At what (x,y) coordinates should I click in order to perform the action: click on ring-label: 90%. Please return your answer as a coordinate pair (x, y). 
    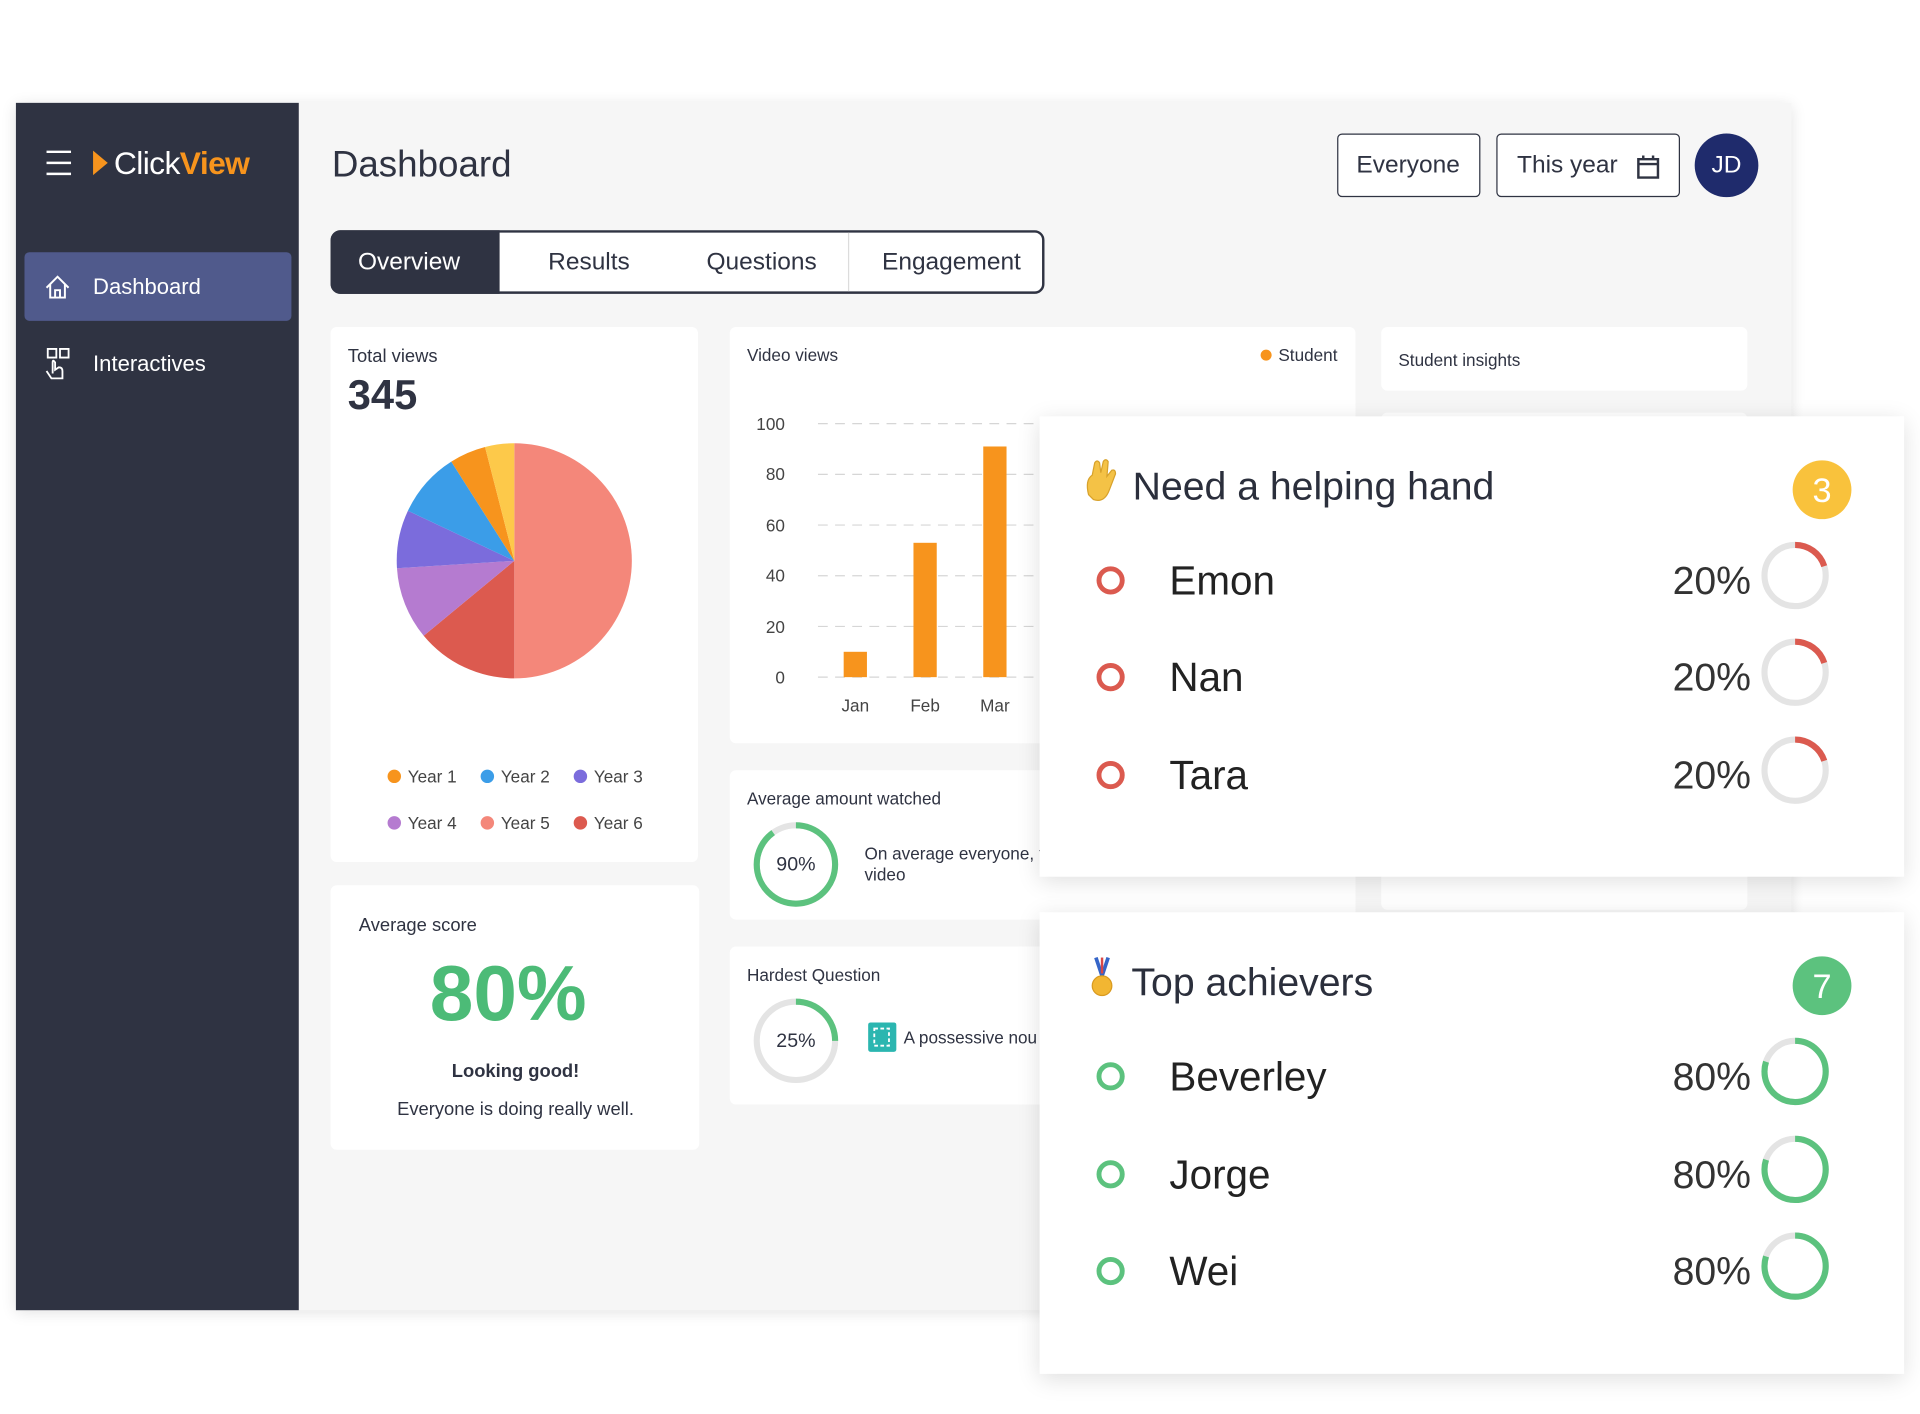
    Looking at the image, I should click on (796, 865).